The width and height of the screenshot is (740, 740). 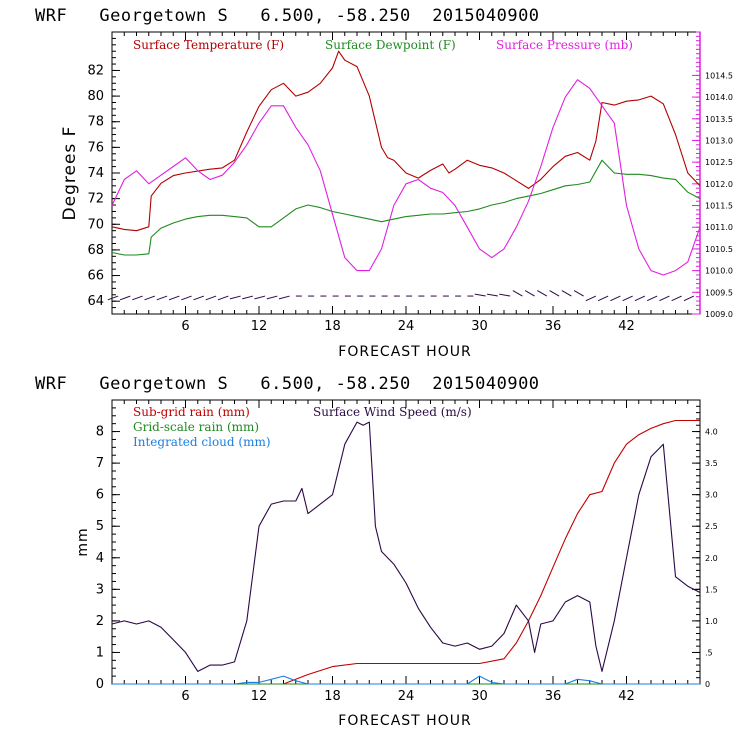 I want to click on y2-tick-label: 1009.0, so click(x=719, y=314).